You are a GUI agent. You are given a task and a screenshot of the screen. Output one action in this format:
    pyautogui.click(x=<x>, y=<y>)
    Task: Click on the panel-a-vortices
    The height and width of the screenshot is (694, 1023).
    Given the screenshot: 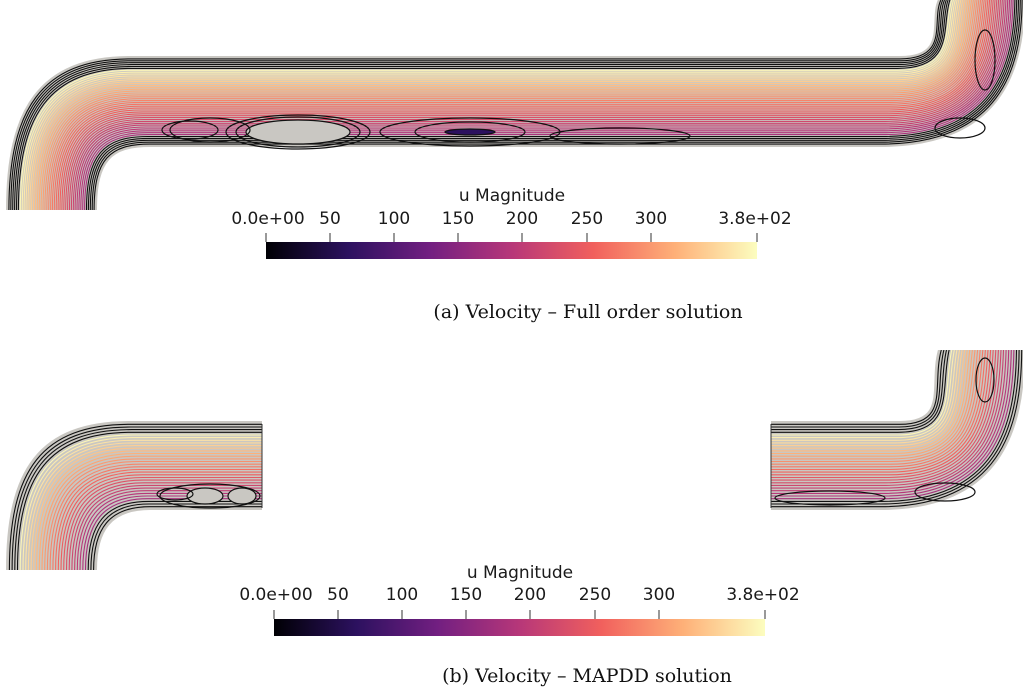 What is the action you would take?
    pyautogui.click(x=578, y=89)
    